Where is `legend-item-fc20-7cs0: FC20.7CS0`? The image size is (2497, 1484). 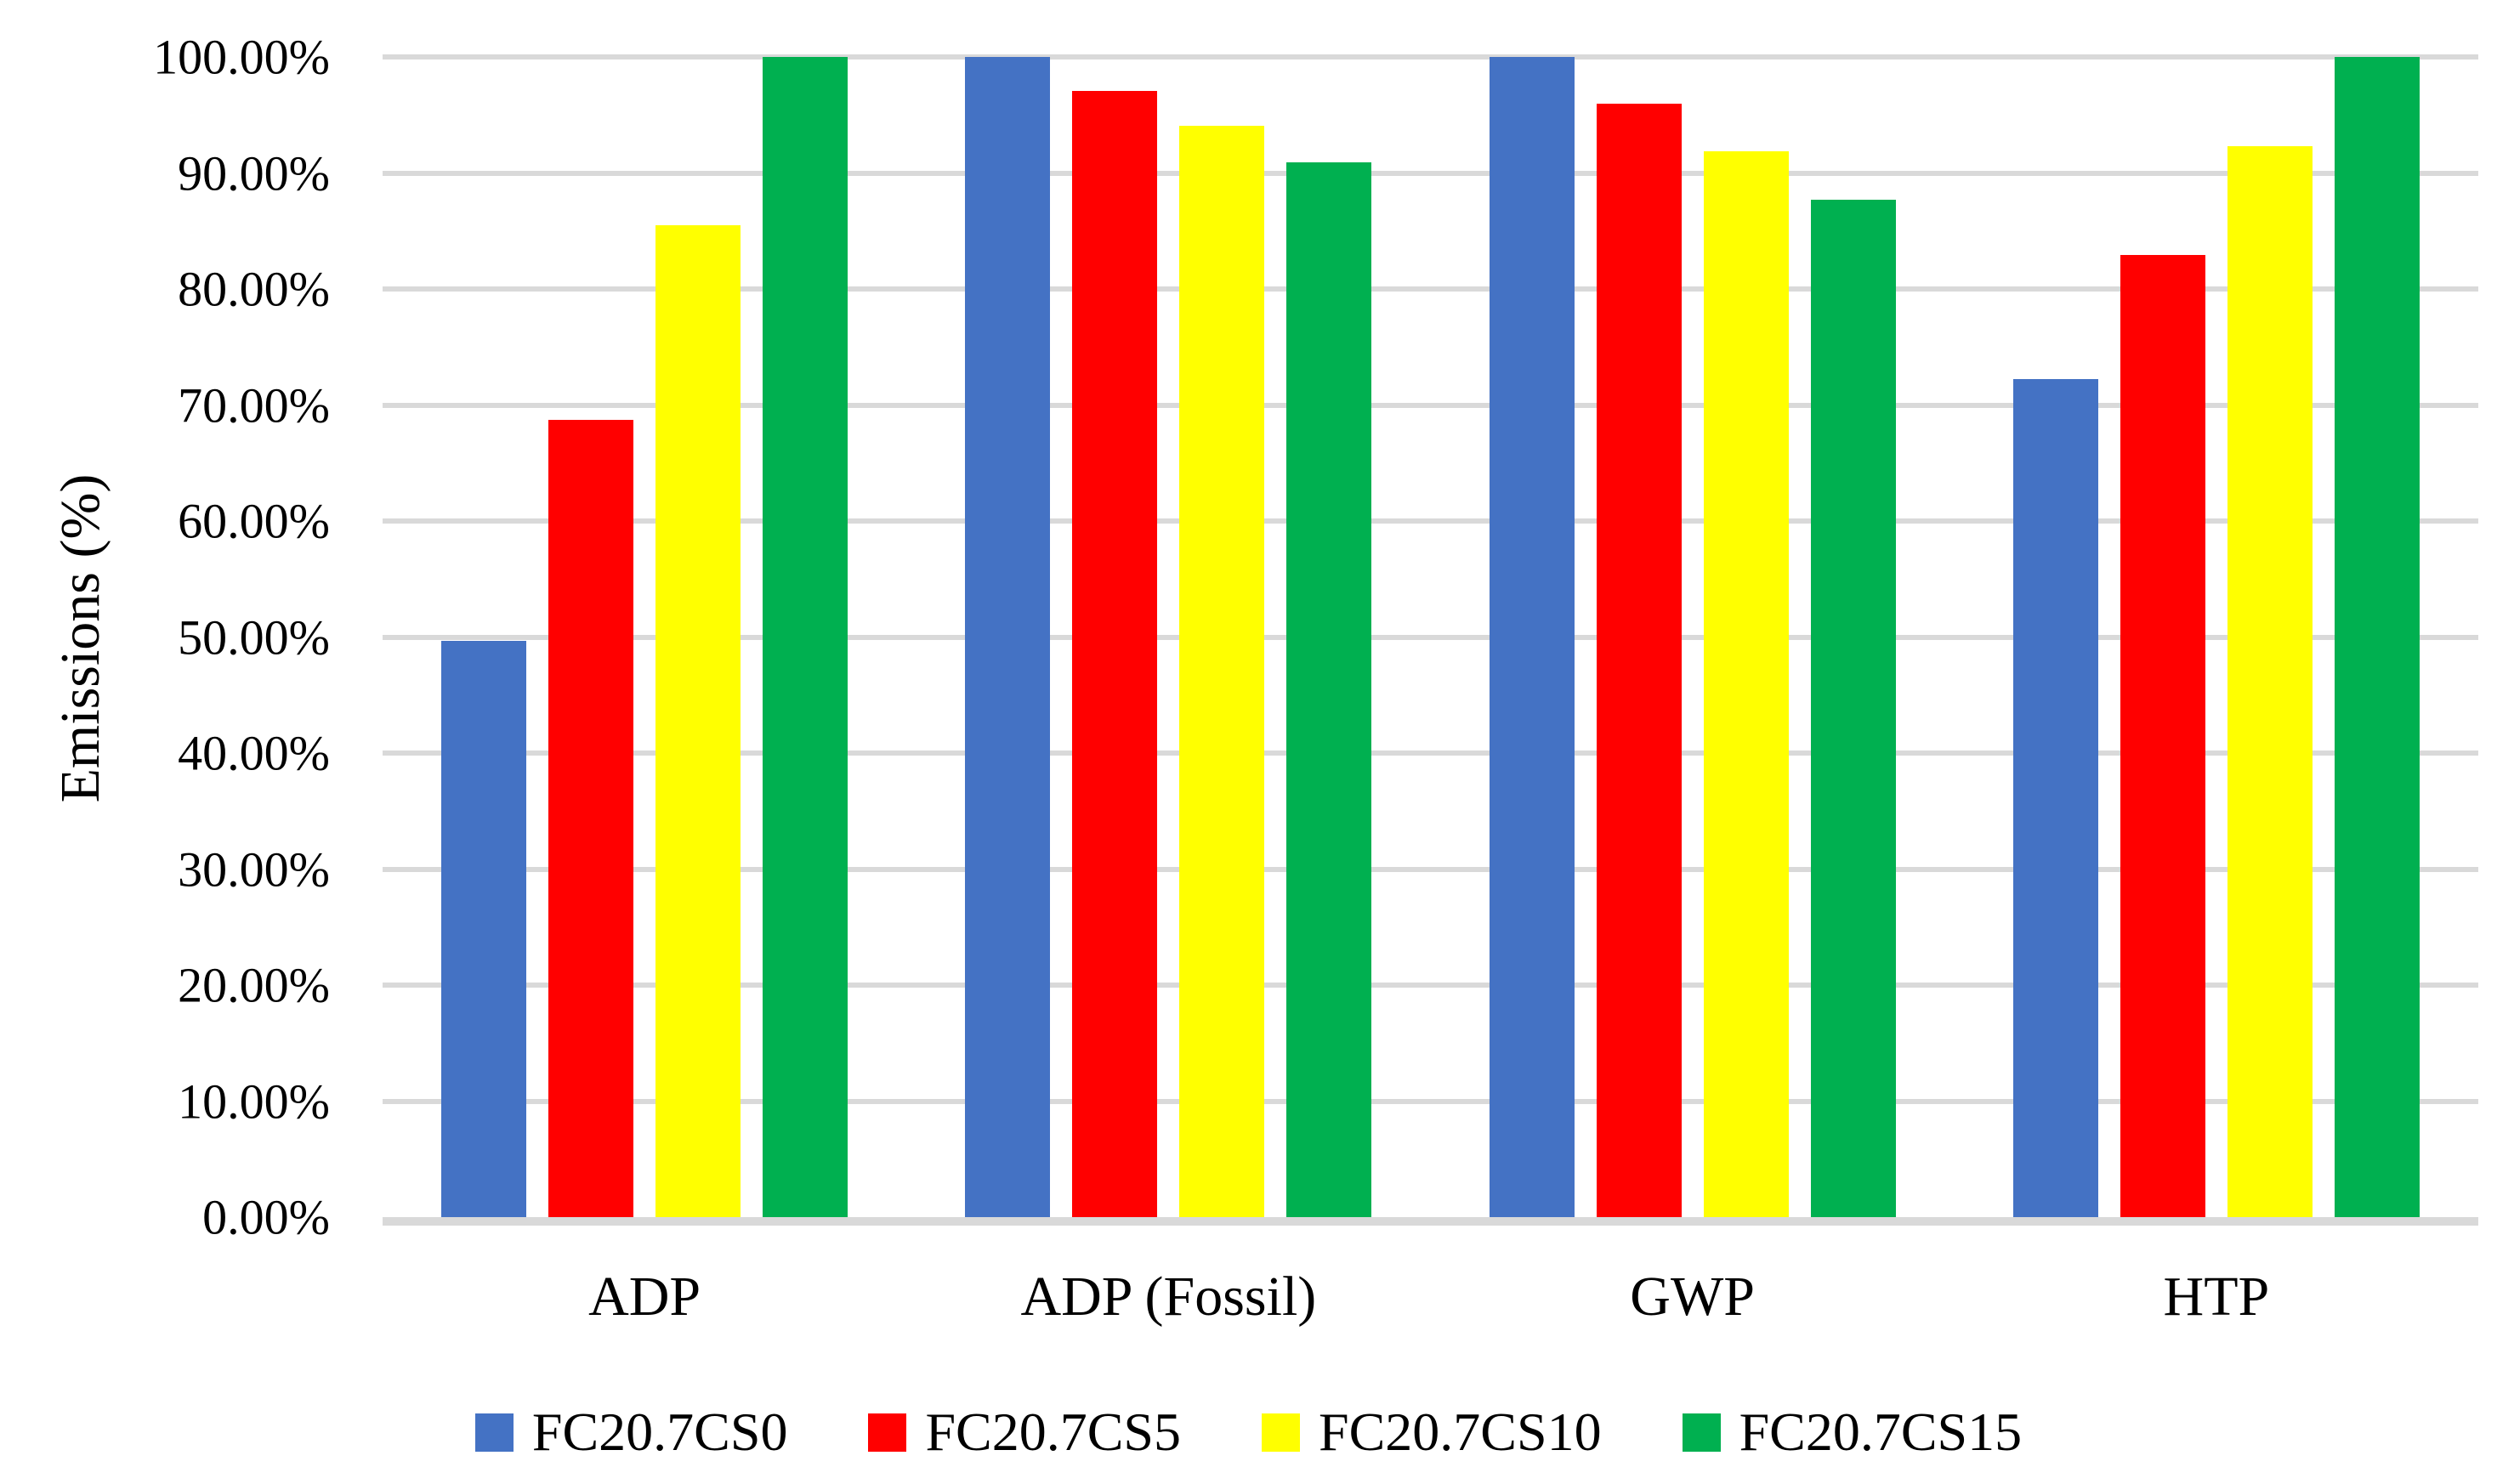
legend-item-fc20-7cs0: FC20.7CS0 is located at coordinates (631, 1432).